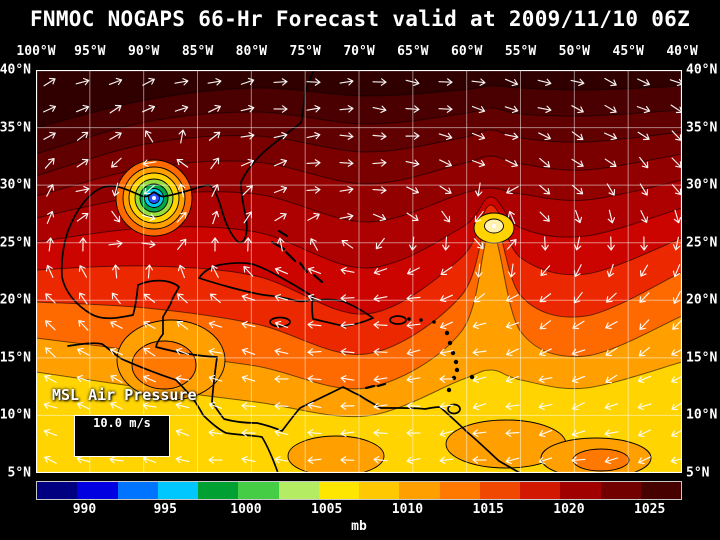 The width and height of the screenshot is (720, 540). Describe the element at coordinates (222, 443) in the screenshot. I see `wind-legend-arrow-icon` at that location.